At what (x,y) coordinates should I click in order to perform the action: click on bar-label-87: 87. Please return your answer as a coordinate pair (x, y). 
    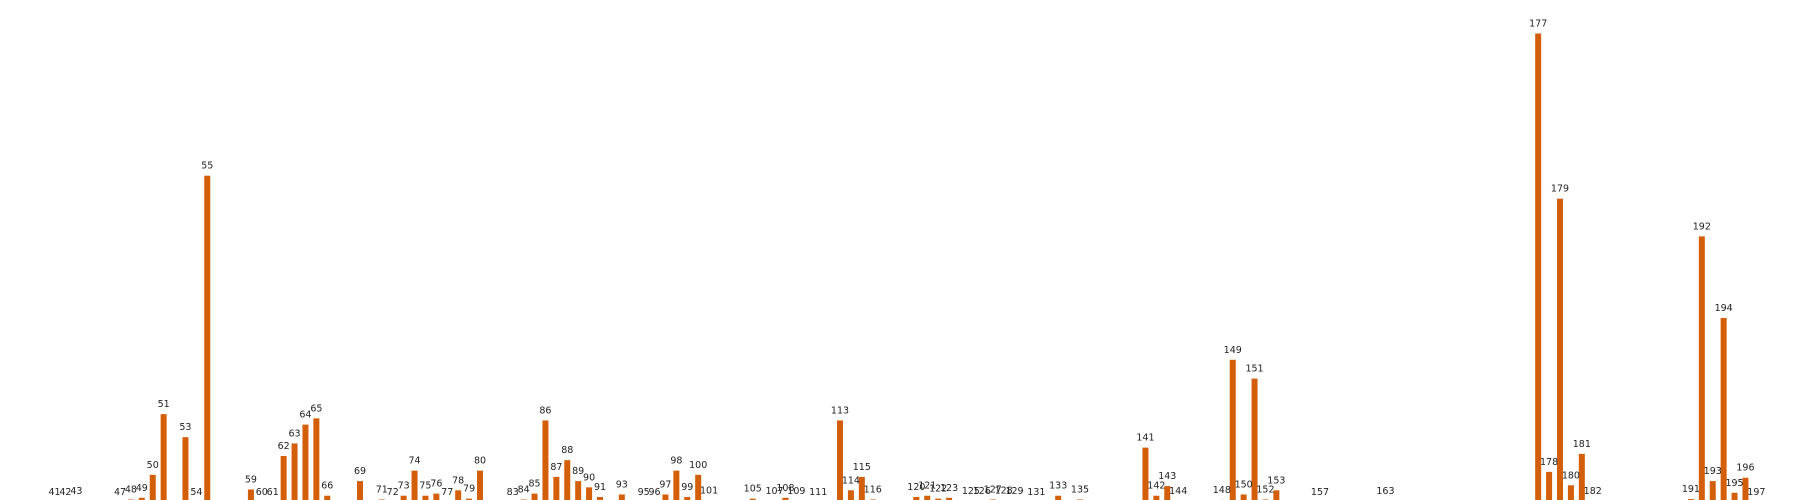
    Looking at the image, I should click on (556, 467).